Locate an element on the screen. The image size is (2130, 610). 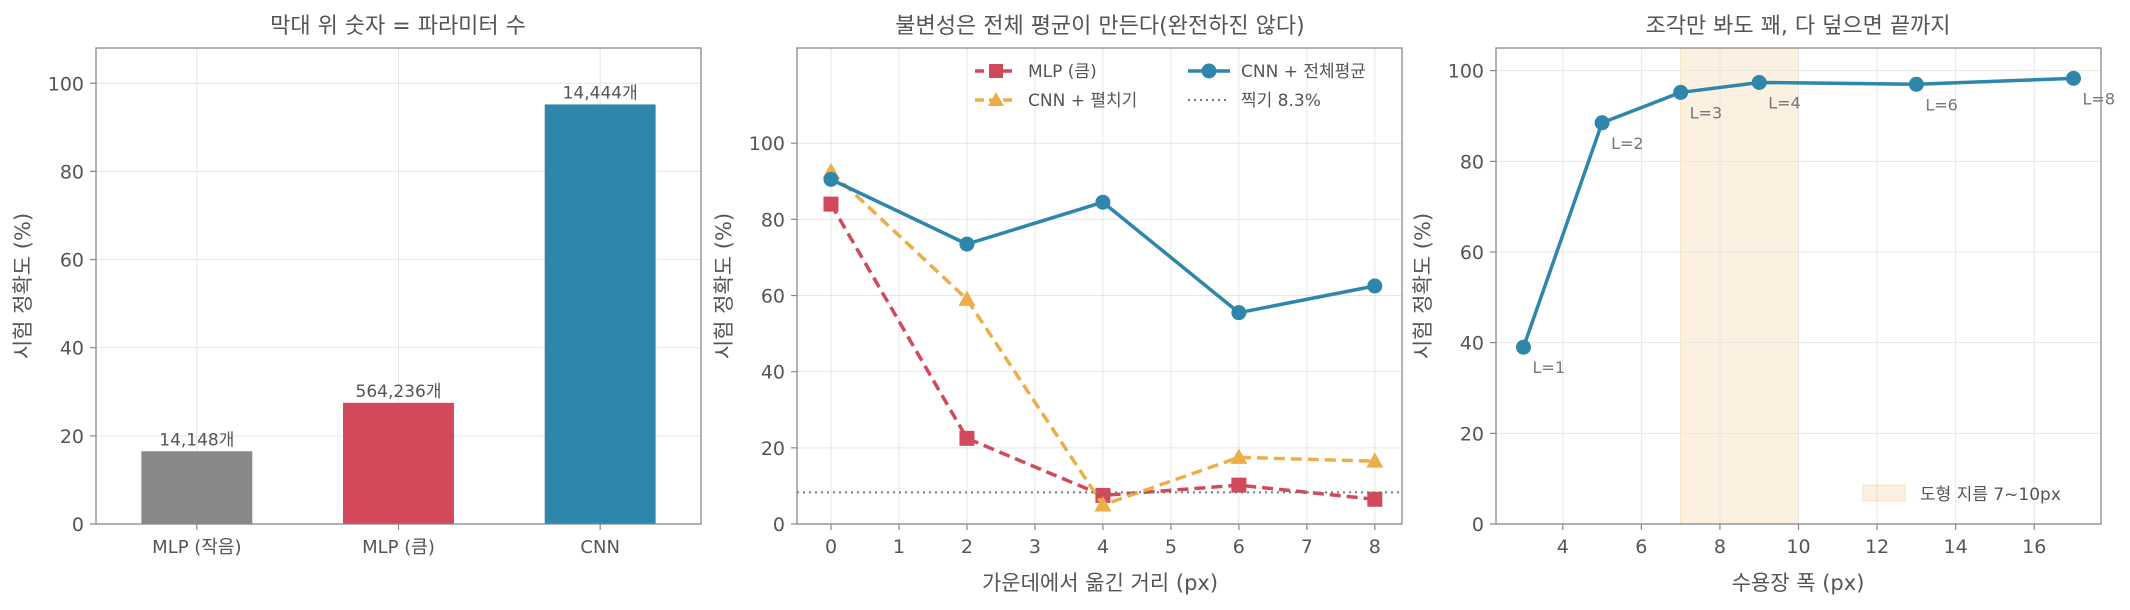
p1-category-labels: MLP (작음) MLP (큼) CNN is located at coordinates (386, 541).